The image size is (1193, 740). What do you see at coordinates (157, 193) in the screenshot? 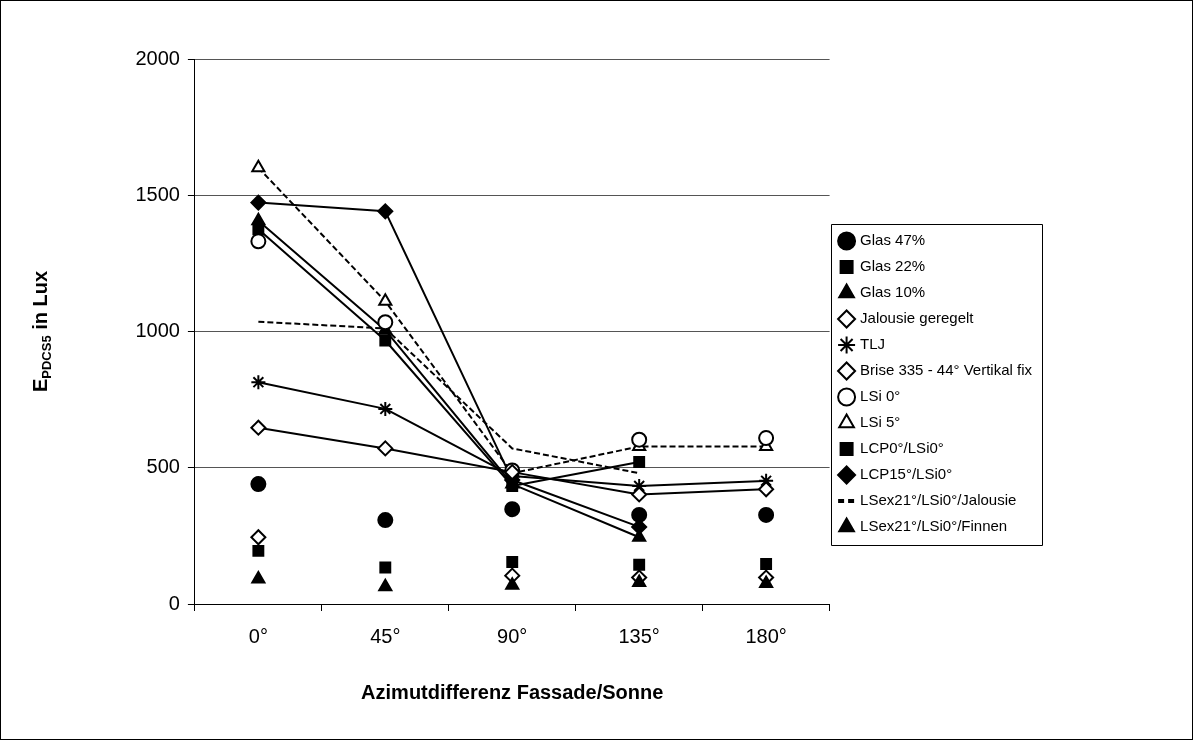
I see `y-tick-label: 1500` at bounding box center [157, 193].